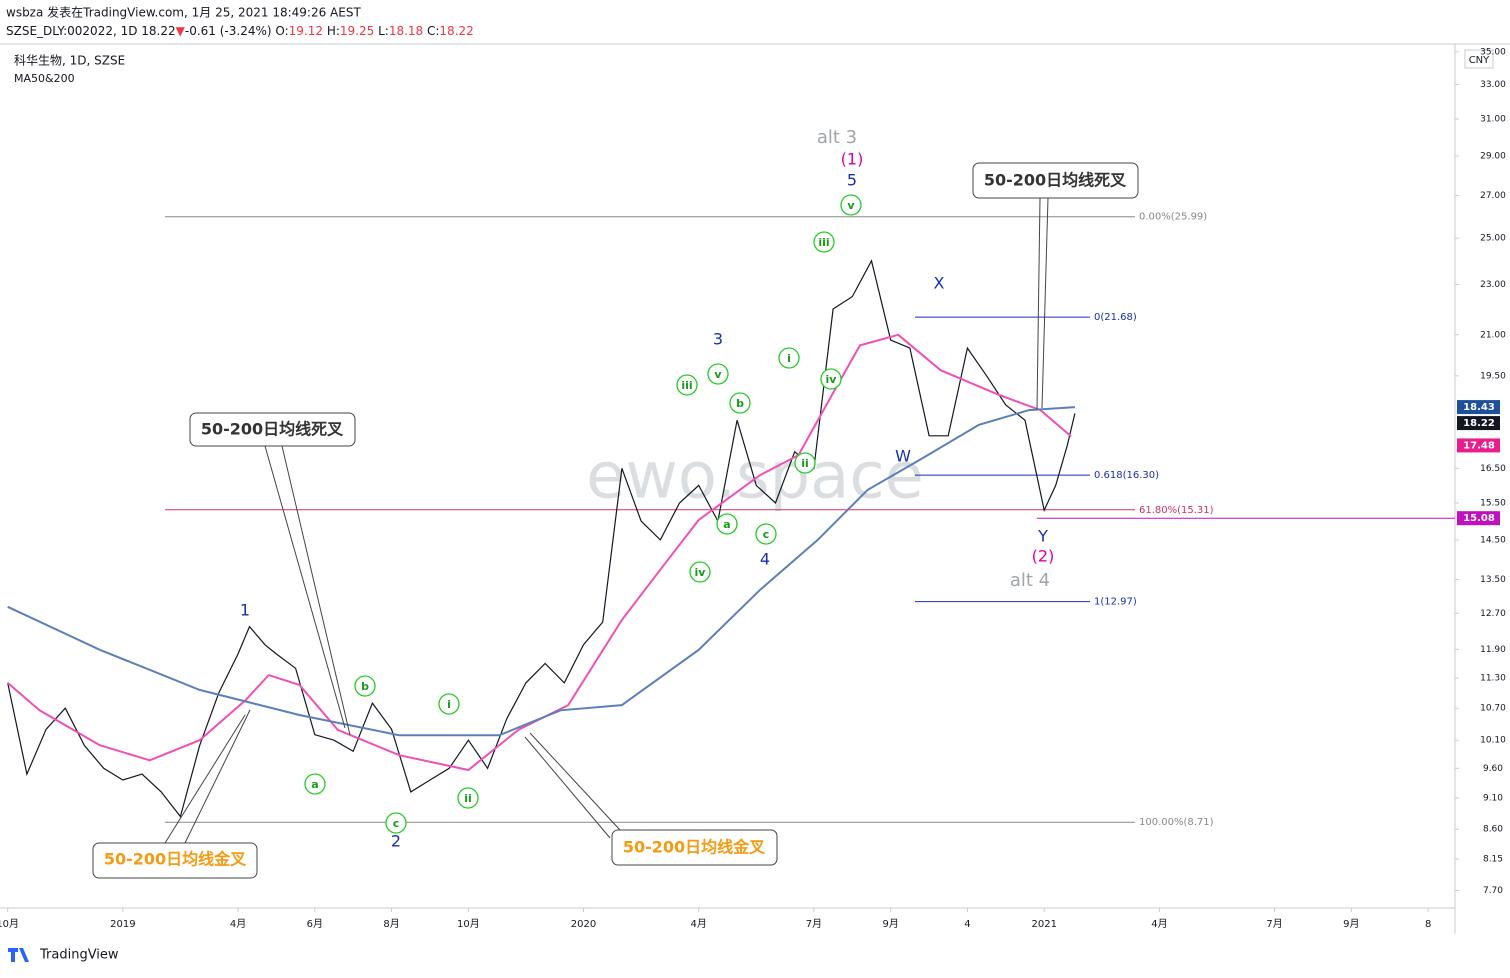  Describe the element at coordinates (237, 31) in the screenshot. I see `quote-part: -0.61 (-3.24%) O:` at that location.